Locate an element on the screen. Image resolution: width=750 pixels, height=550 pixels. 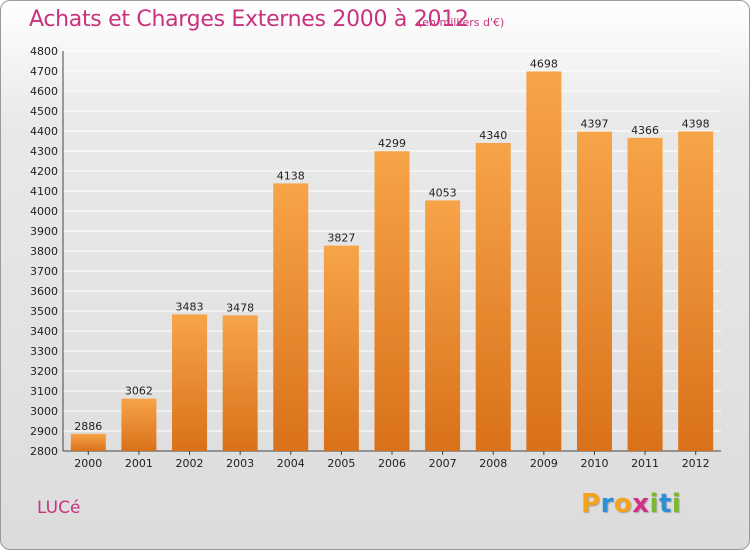
logo-letter: t is located at coordinates (665, 504).